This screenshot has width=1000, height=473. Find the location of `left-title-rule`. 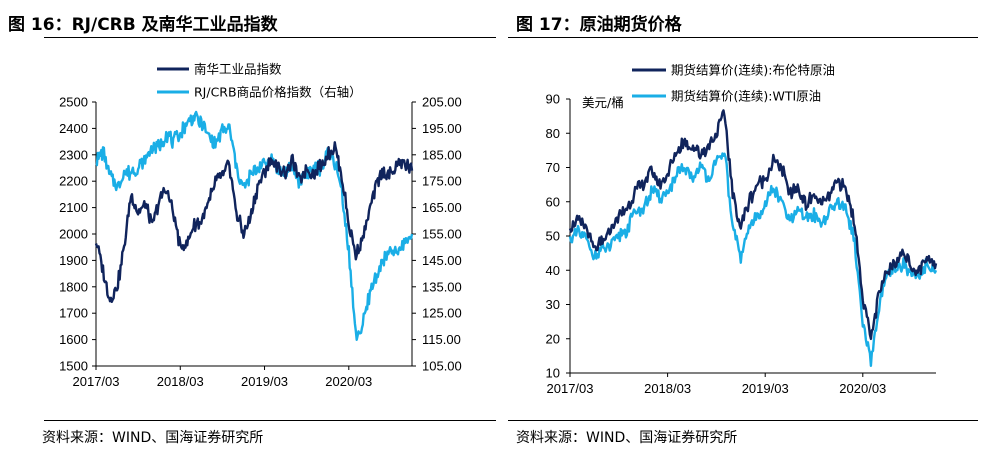

left-title-rule is located at coordinates (270, 37).